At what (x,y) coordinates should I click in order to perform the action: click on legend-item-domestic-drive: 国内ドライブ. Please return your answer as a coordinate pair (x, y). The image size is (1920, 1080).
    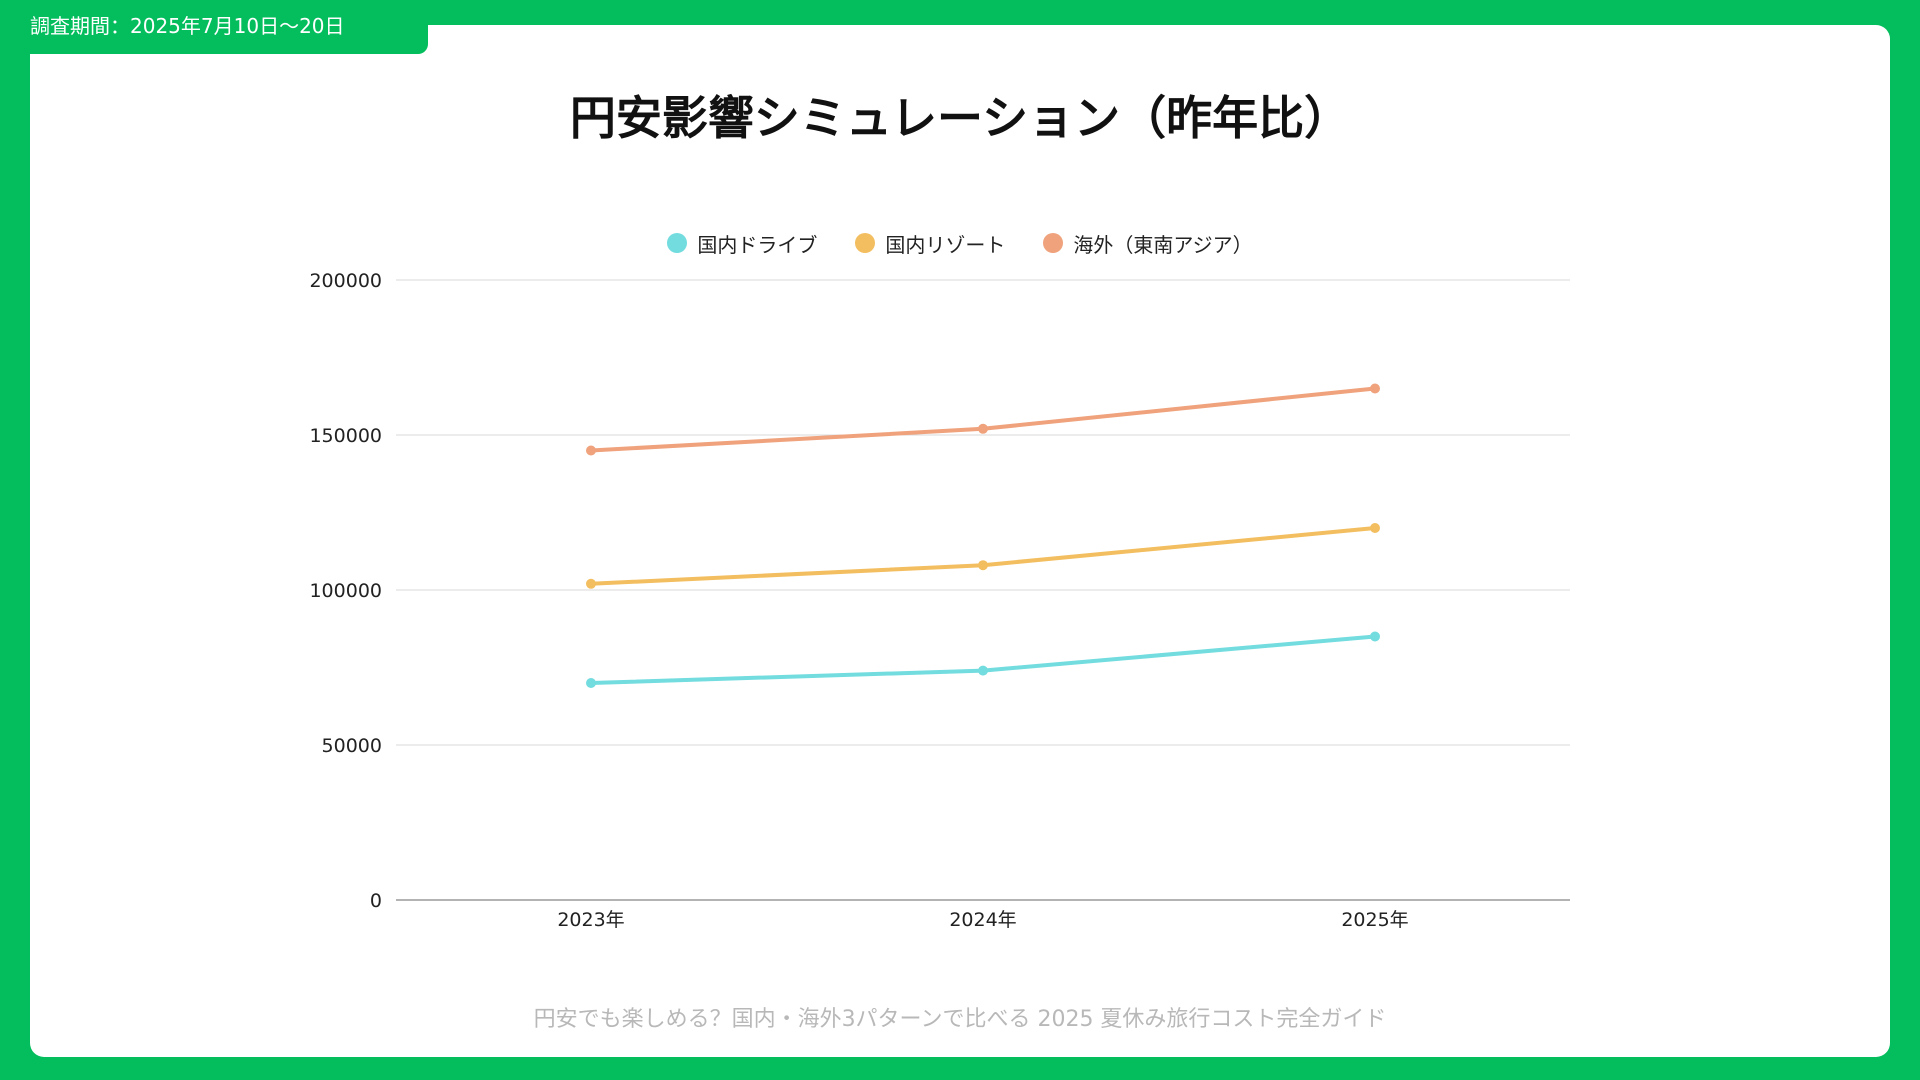
    Looking at the image, I should click on (742, 243).